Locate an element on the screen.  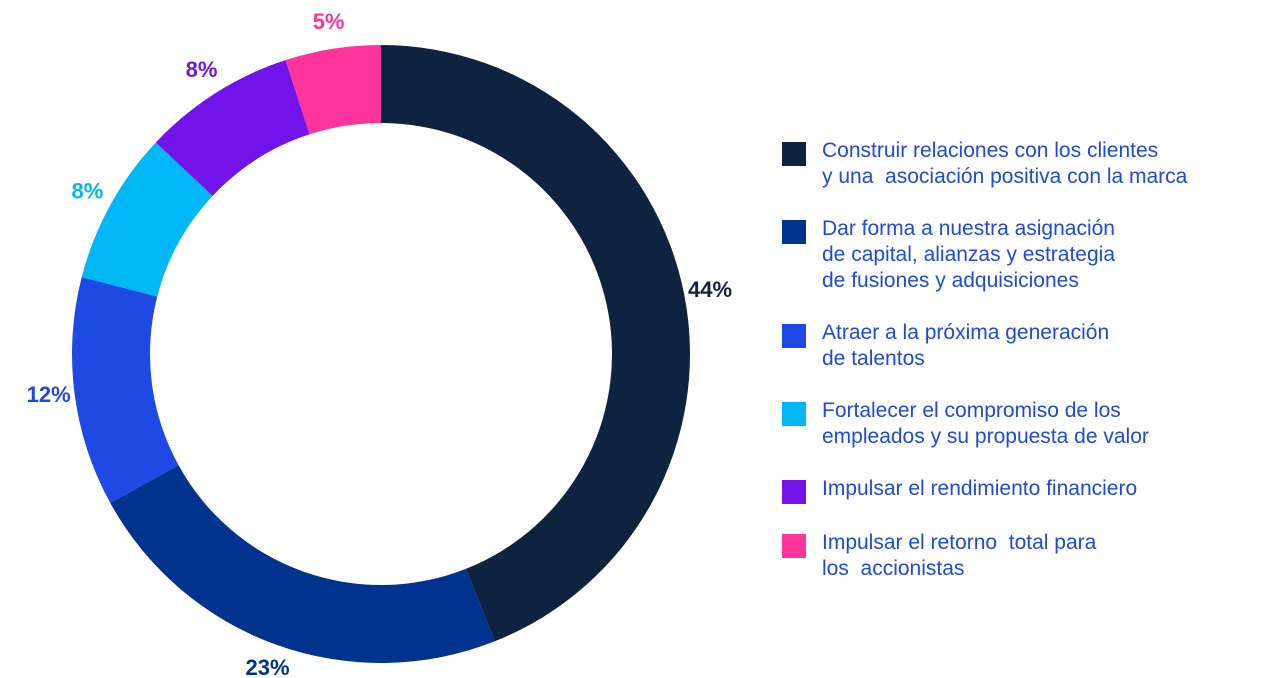
data-label: 44% is located at coordinates (710, 289).